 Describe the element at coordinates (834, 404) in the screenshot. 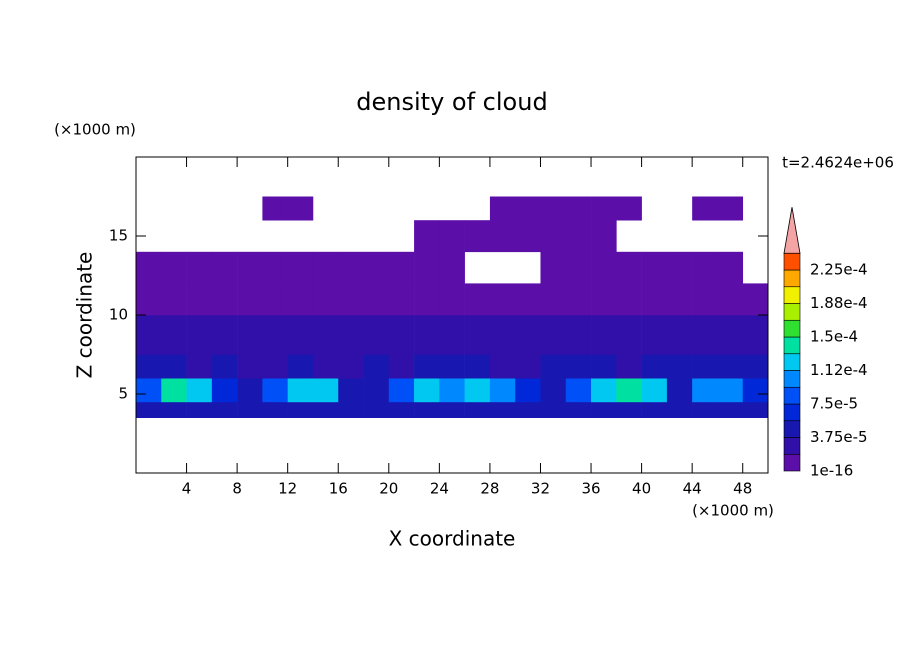

I see `colorbar-label: 7.5e-5` at that location.